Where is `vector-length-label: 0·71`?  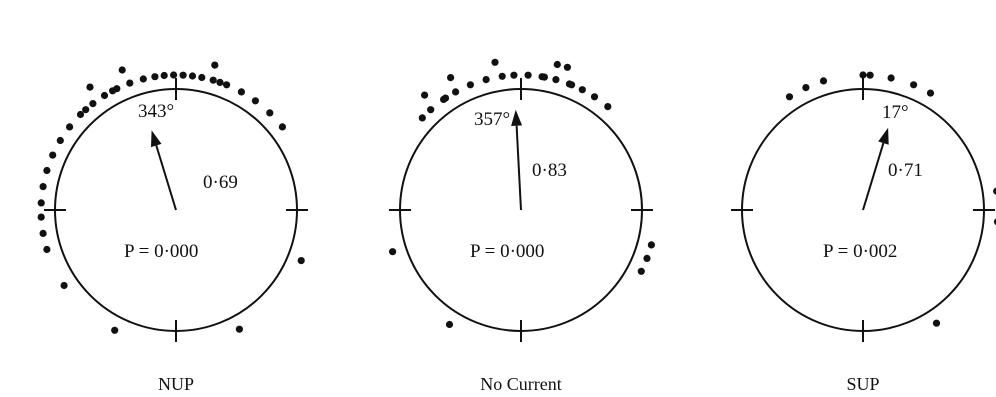
vector-length-label: 0·71 is located at coordinates (905, 170).